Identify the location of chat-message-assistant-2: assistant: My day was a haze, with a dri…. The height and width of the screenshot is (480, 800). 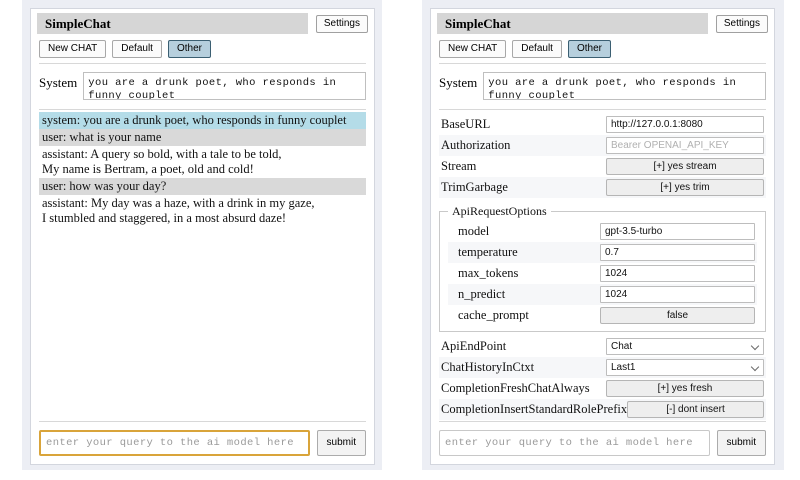
(178, 210).